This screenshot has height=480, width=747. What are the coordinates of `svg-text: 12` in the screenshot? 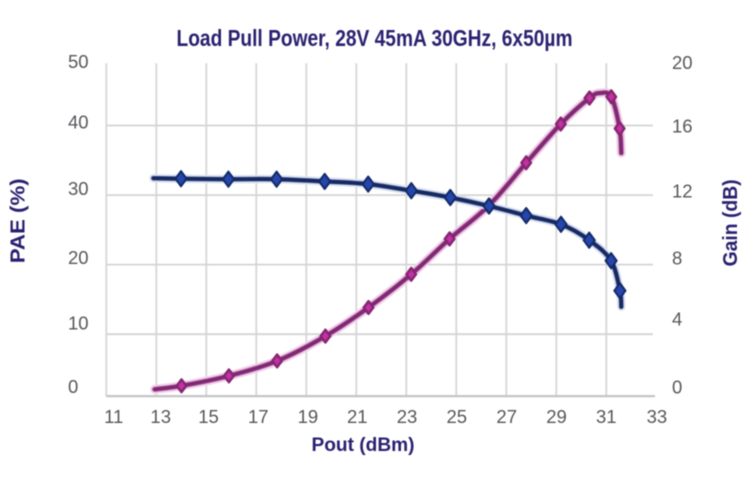 It's located at (682, 191).